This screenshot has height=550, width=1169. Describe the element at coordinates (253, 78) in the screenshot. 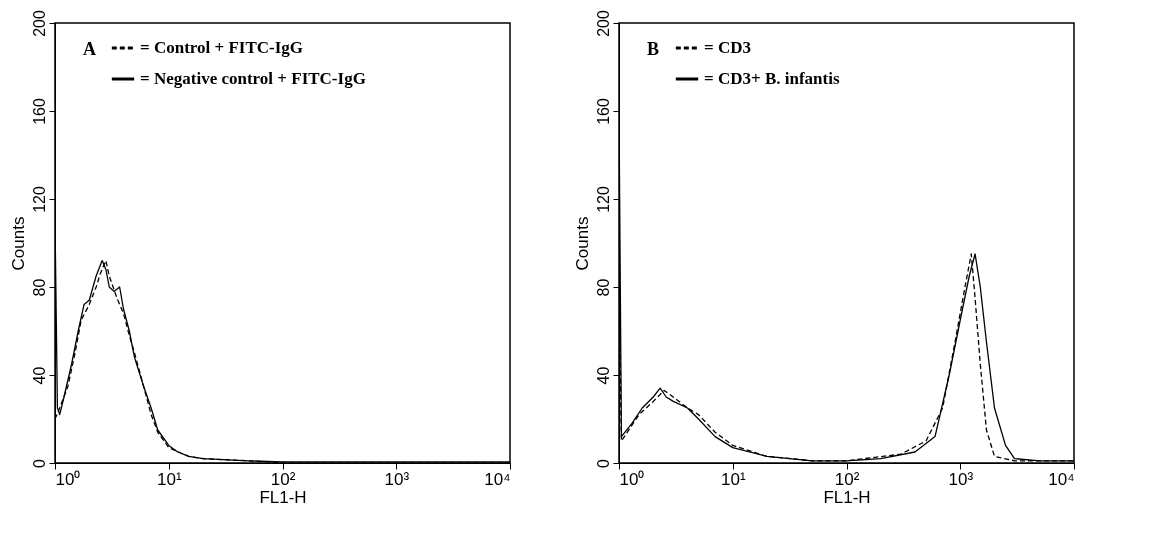

I see `legend-label: = Negative control + FITC-IgG` at that location.